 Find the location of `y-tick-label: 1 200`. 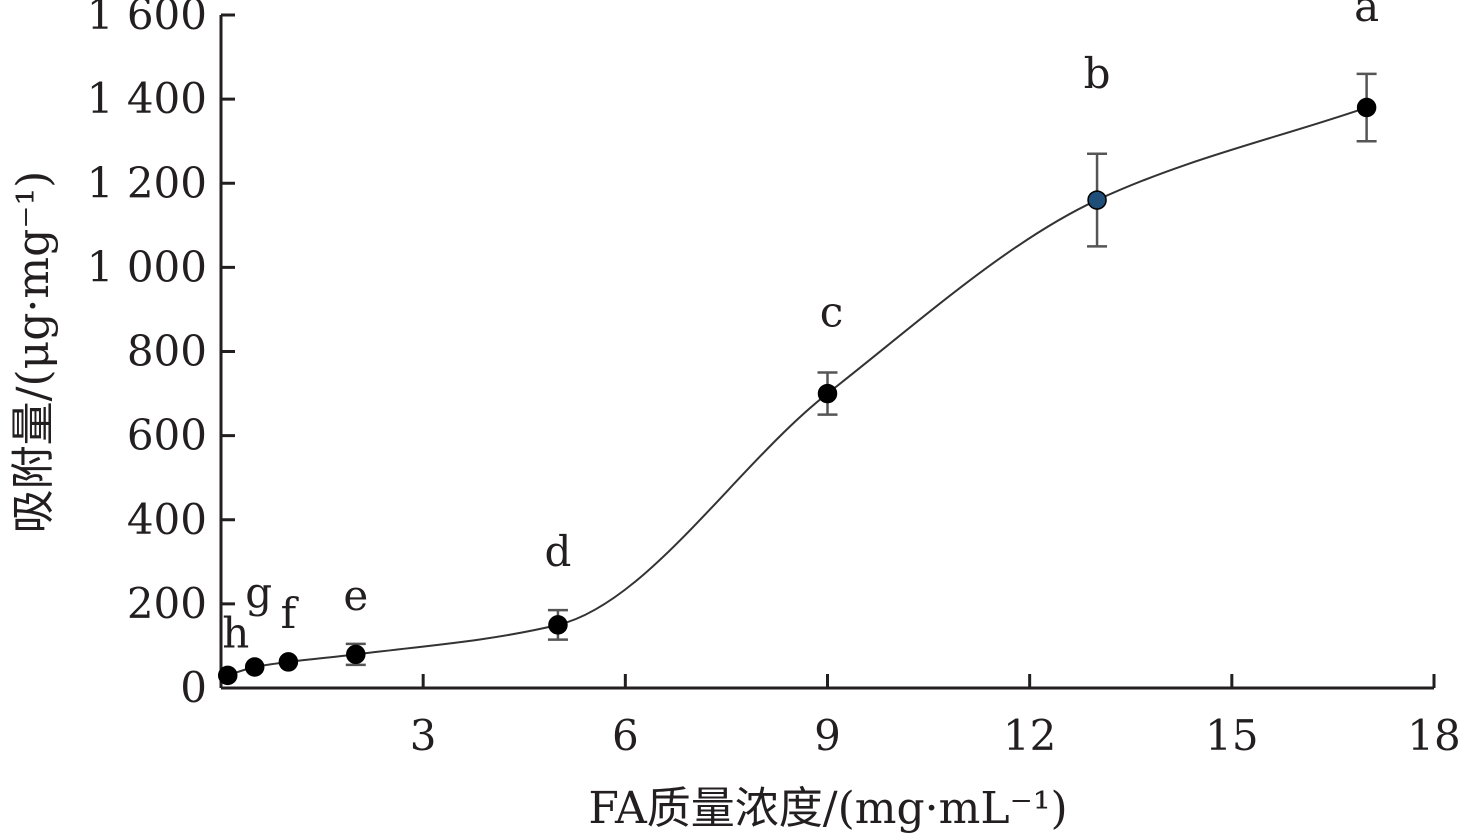

y-tick-label: 1 200 is located at coordinates (147, 182).